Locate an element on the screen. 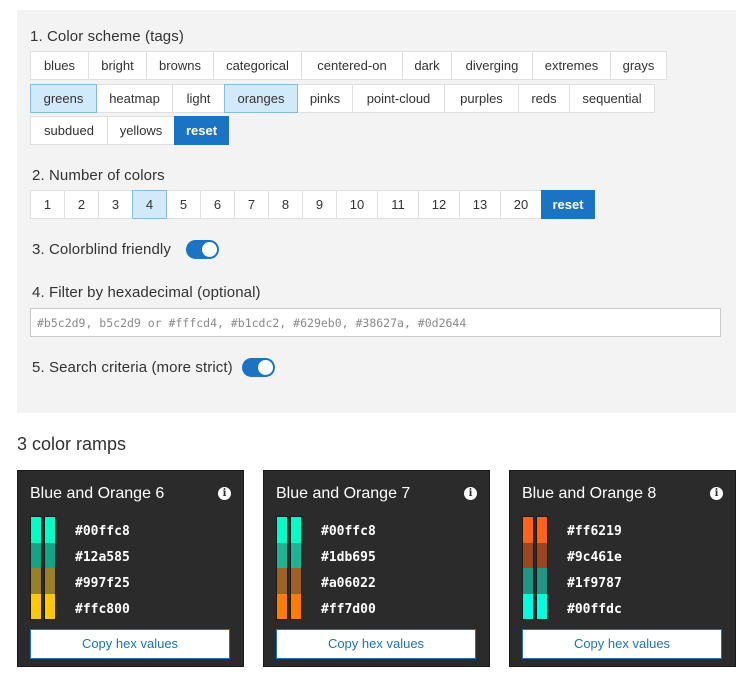 This screenshot has height=673, width=750. tag-purples-button: purples is located at coordinates (481, 98).